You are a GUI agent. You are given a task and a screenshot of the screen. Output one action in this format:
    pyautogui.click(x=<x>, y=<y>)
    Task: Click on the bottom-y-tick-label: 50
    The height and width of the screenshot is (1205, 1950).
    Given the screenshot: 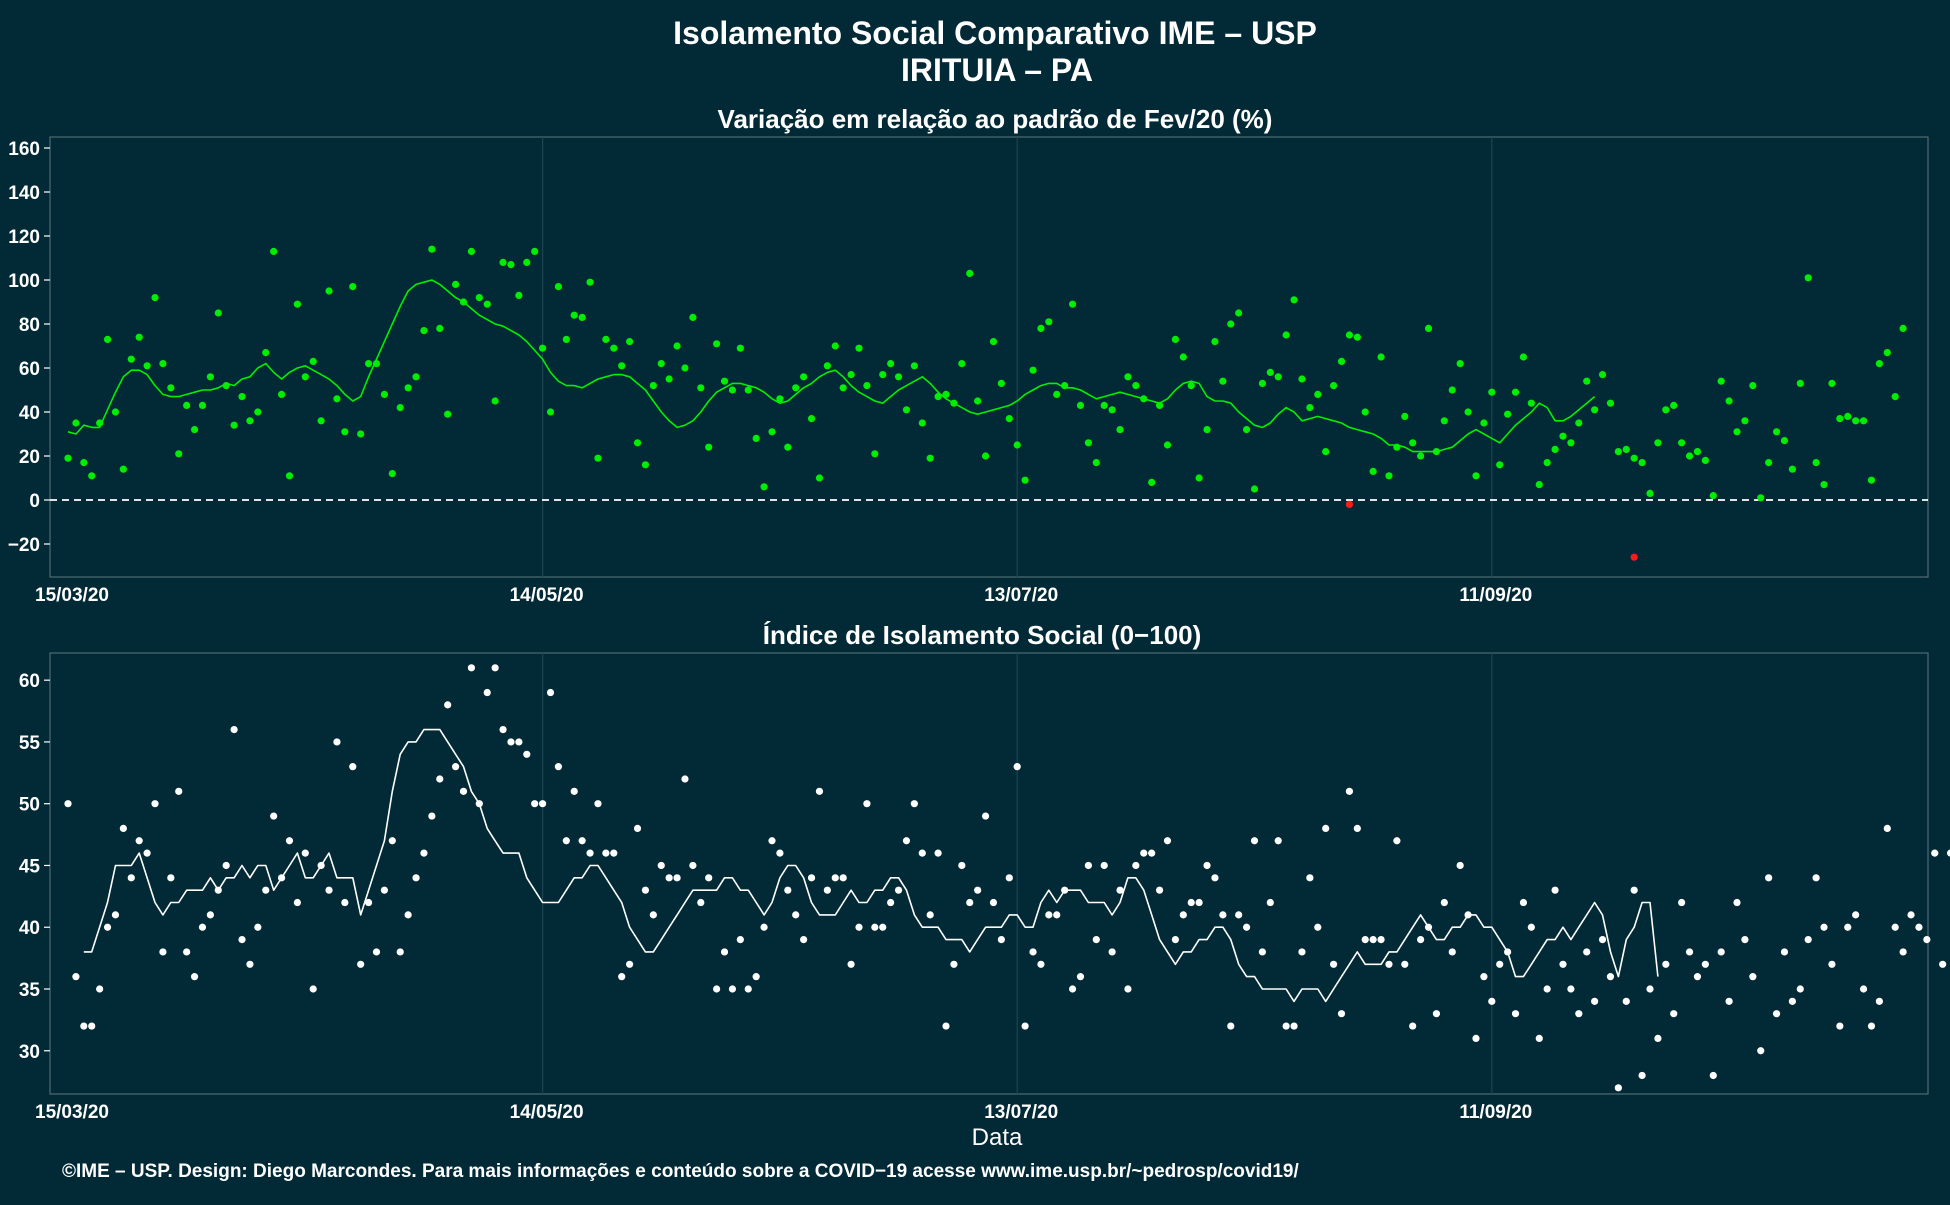 What is the action you would take?
    pyautogui.click(x=29, y=805)
    